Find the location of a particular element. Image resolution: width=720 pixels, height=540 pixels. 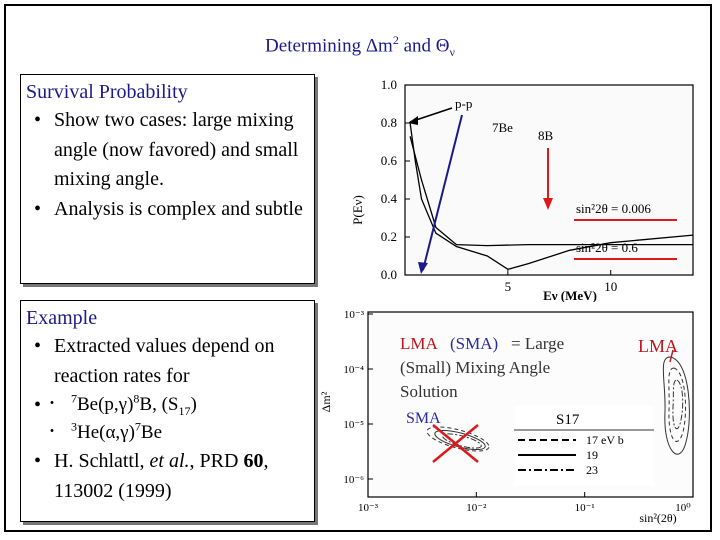

mixing-x-ticks: 10⁻³ 10⁻² 10⁻¹ 10⁰ is located at coordinates (526, 503).